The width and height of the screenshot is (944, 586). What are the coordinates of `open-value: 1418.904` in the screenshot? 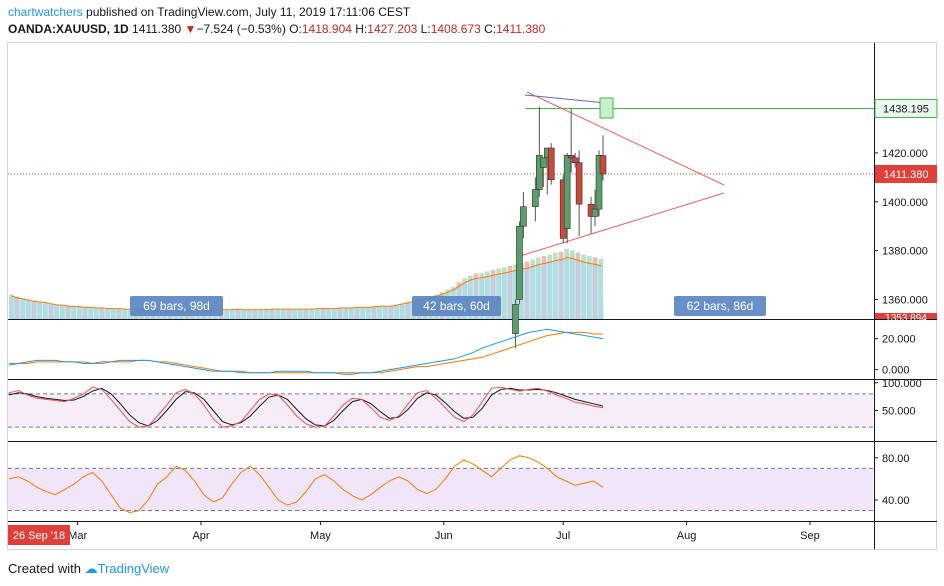 It's located at (326, 29).